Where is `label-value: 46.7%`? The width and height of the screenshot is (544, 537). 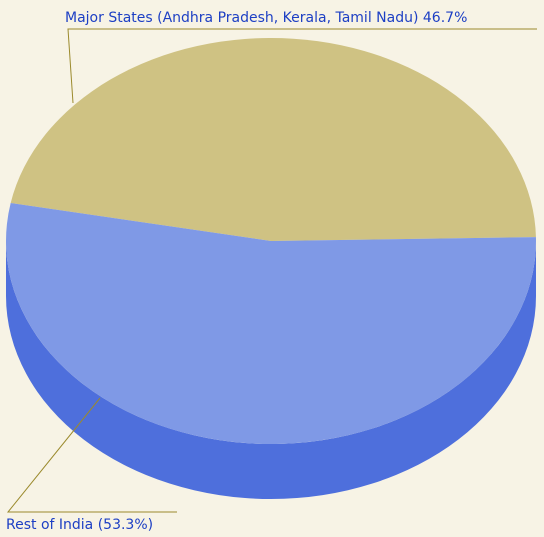 label-value: 46.7% is located at coordinates (445, 18).